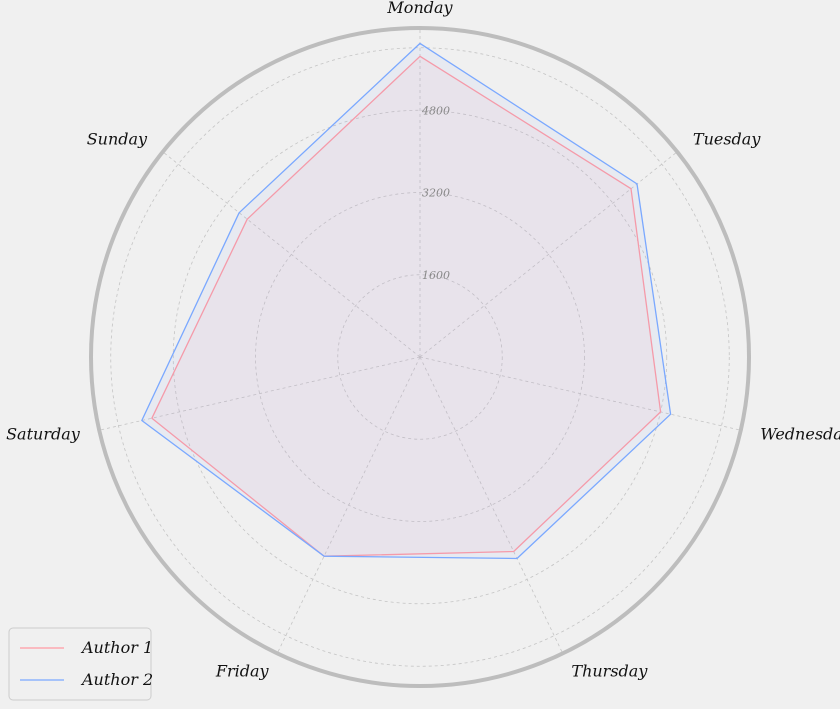  I want to click on category-label-friday: Friday, so click(242, 670).